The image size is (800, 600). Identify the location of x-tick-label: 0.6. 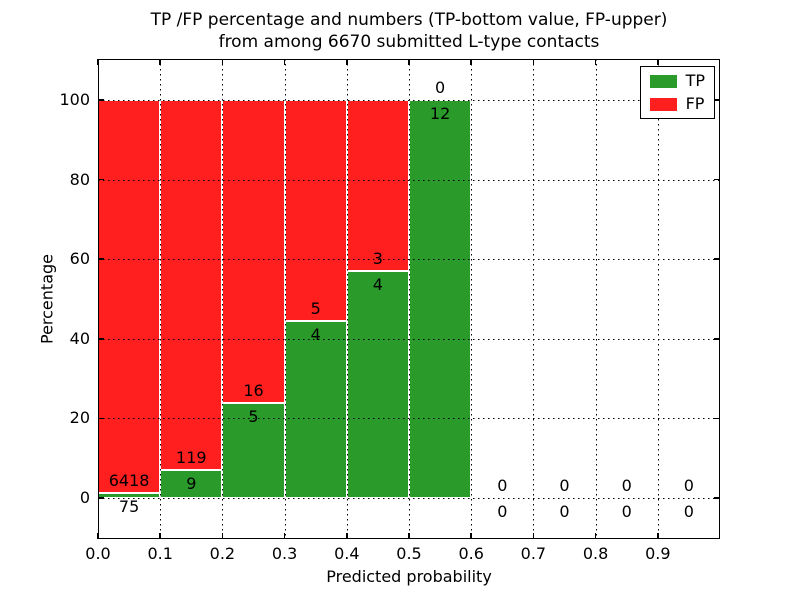
(471, 553).